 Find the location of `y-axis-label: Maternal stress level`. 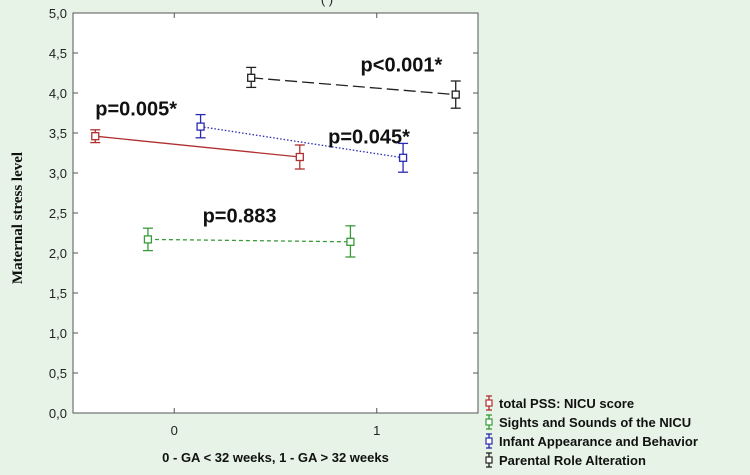

y-axis-label: Maternal stress level is located at coordinates (18, 218).